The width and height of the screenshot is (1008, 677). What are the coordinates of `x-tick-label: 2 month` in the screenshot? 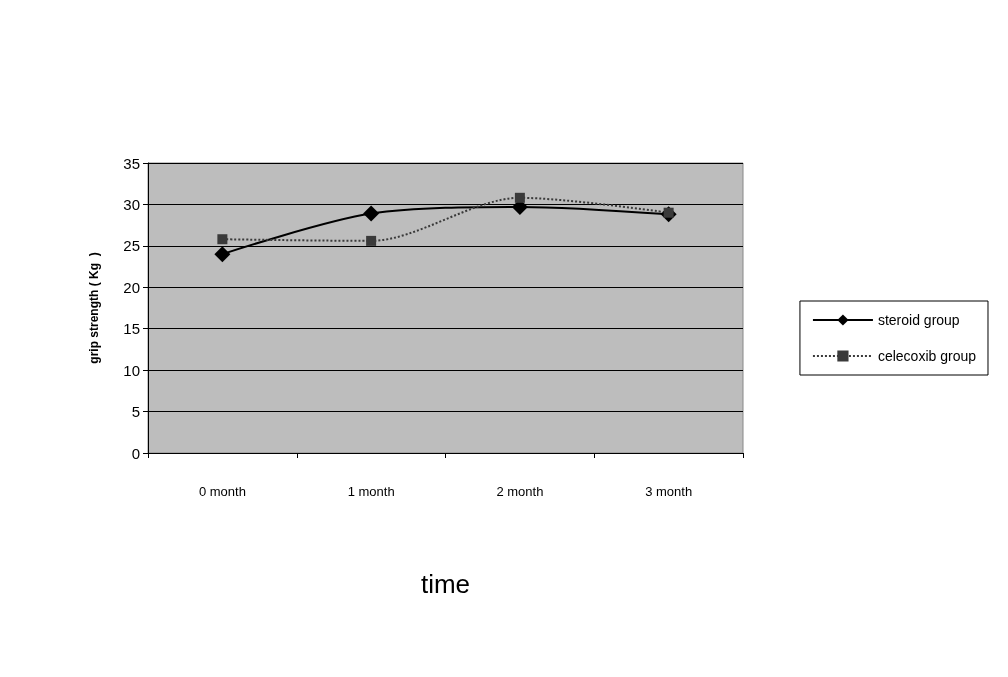 It's located at (520, 491).